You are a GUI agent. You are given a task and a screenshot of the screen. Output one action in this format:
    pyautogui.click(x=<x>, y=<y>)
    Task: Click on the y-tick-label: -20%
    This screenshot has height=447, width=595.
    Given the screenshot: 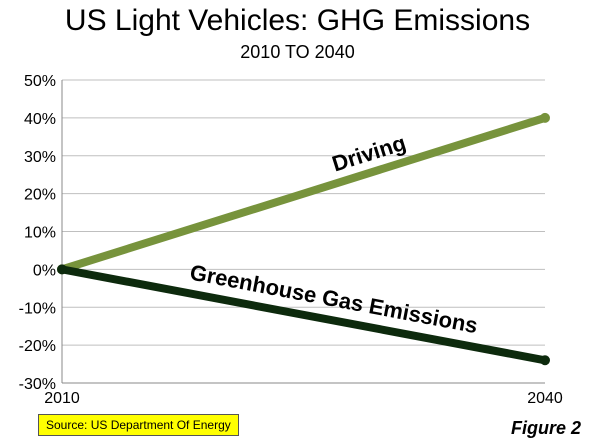 What is the action you would take?
    pyautogui.click(x=37, y=346)
    